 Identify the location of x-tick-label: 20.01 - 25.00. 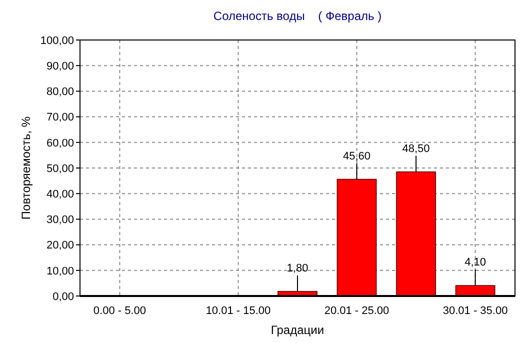
(357, 311).